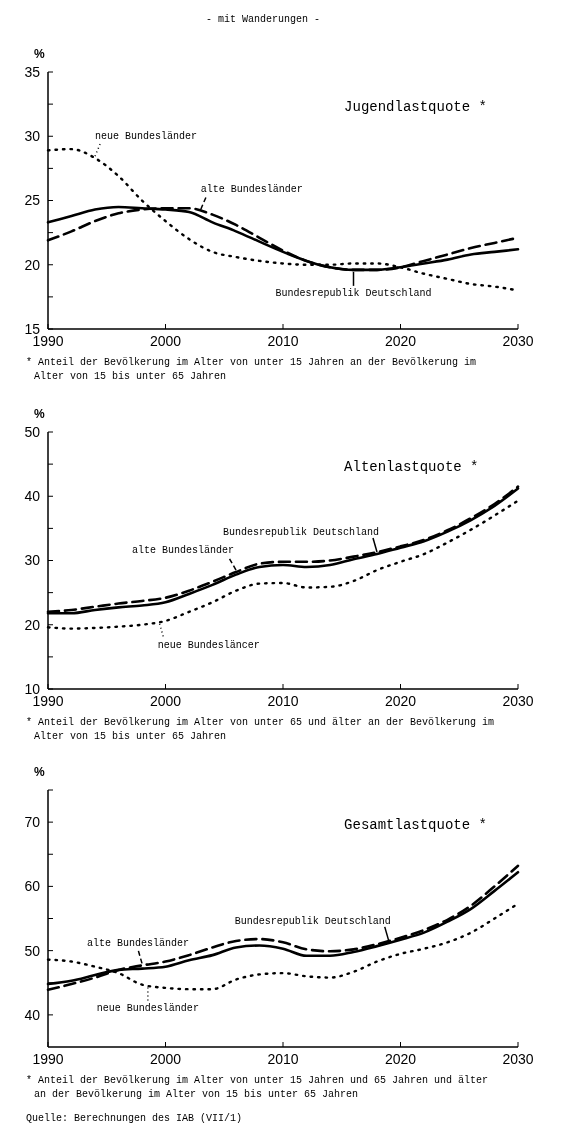 The height and width of the screenshot is (1139, 580). Describe the element at coordinates (134, 1118) in the screenshot. I see `source-note: Quelle: Berechnungen des IAB (VII/1)` at that location.